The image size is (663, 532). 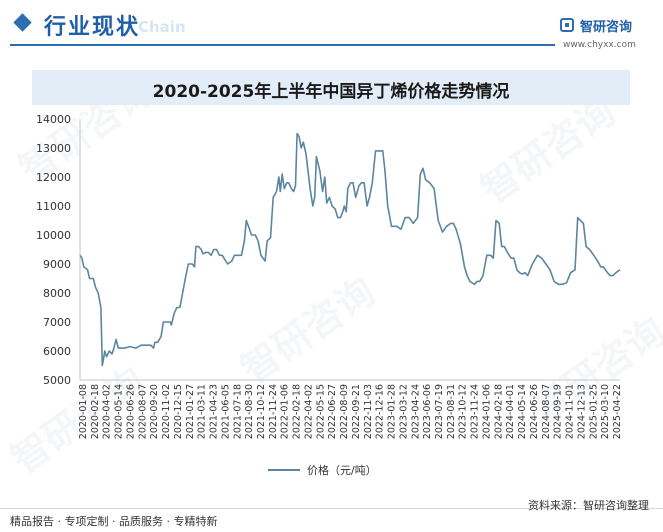 I want to click on y-tick-label: 13000, so click(x=53, y=148).